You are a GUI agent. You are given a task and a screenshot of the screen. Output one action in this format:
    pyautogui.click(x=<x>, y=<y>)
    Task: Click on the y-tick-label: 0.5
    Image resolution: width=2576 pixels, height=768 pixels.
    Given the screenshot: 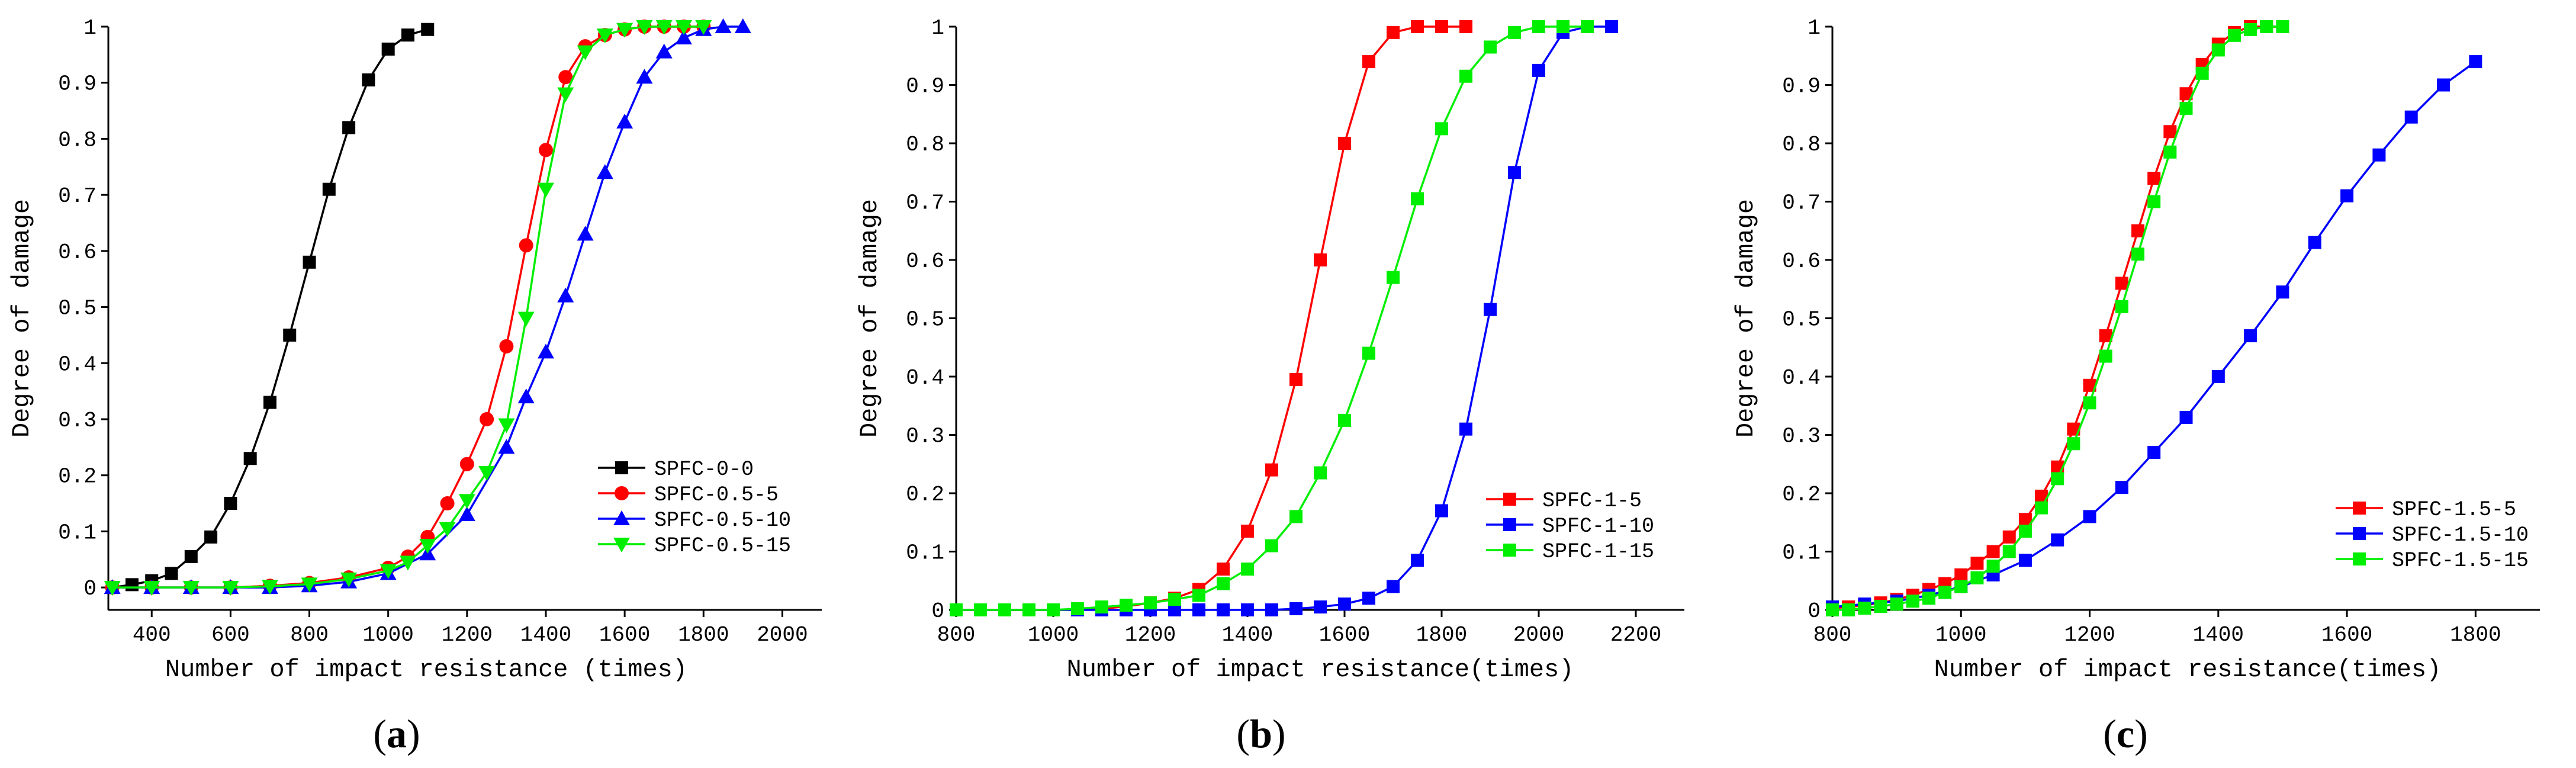 What is the action you would take?
    pyautogui.click(x=78, y=309)
    